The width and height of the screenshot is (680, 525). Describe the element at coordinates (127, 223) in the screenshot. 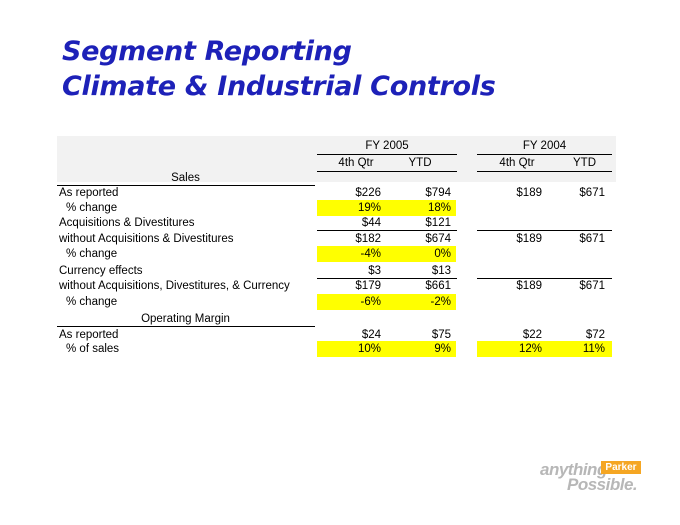

I see `row-label-acq-div: Acquisitions & Divestitures` at that location.